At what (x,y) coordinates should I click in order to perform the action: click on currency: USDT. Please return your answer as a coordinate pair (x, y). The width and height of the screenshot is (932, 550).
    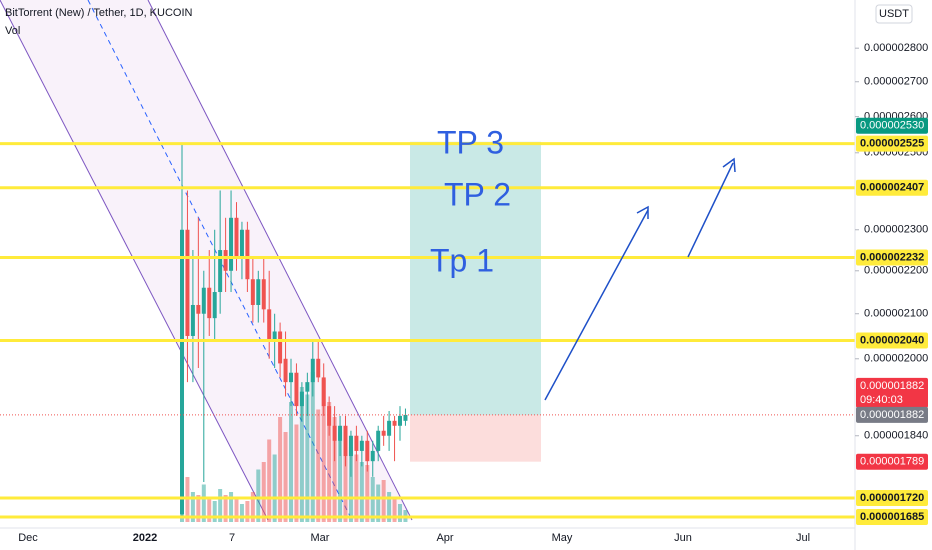
    Looking at the image, I should click on (894, 14).